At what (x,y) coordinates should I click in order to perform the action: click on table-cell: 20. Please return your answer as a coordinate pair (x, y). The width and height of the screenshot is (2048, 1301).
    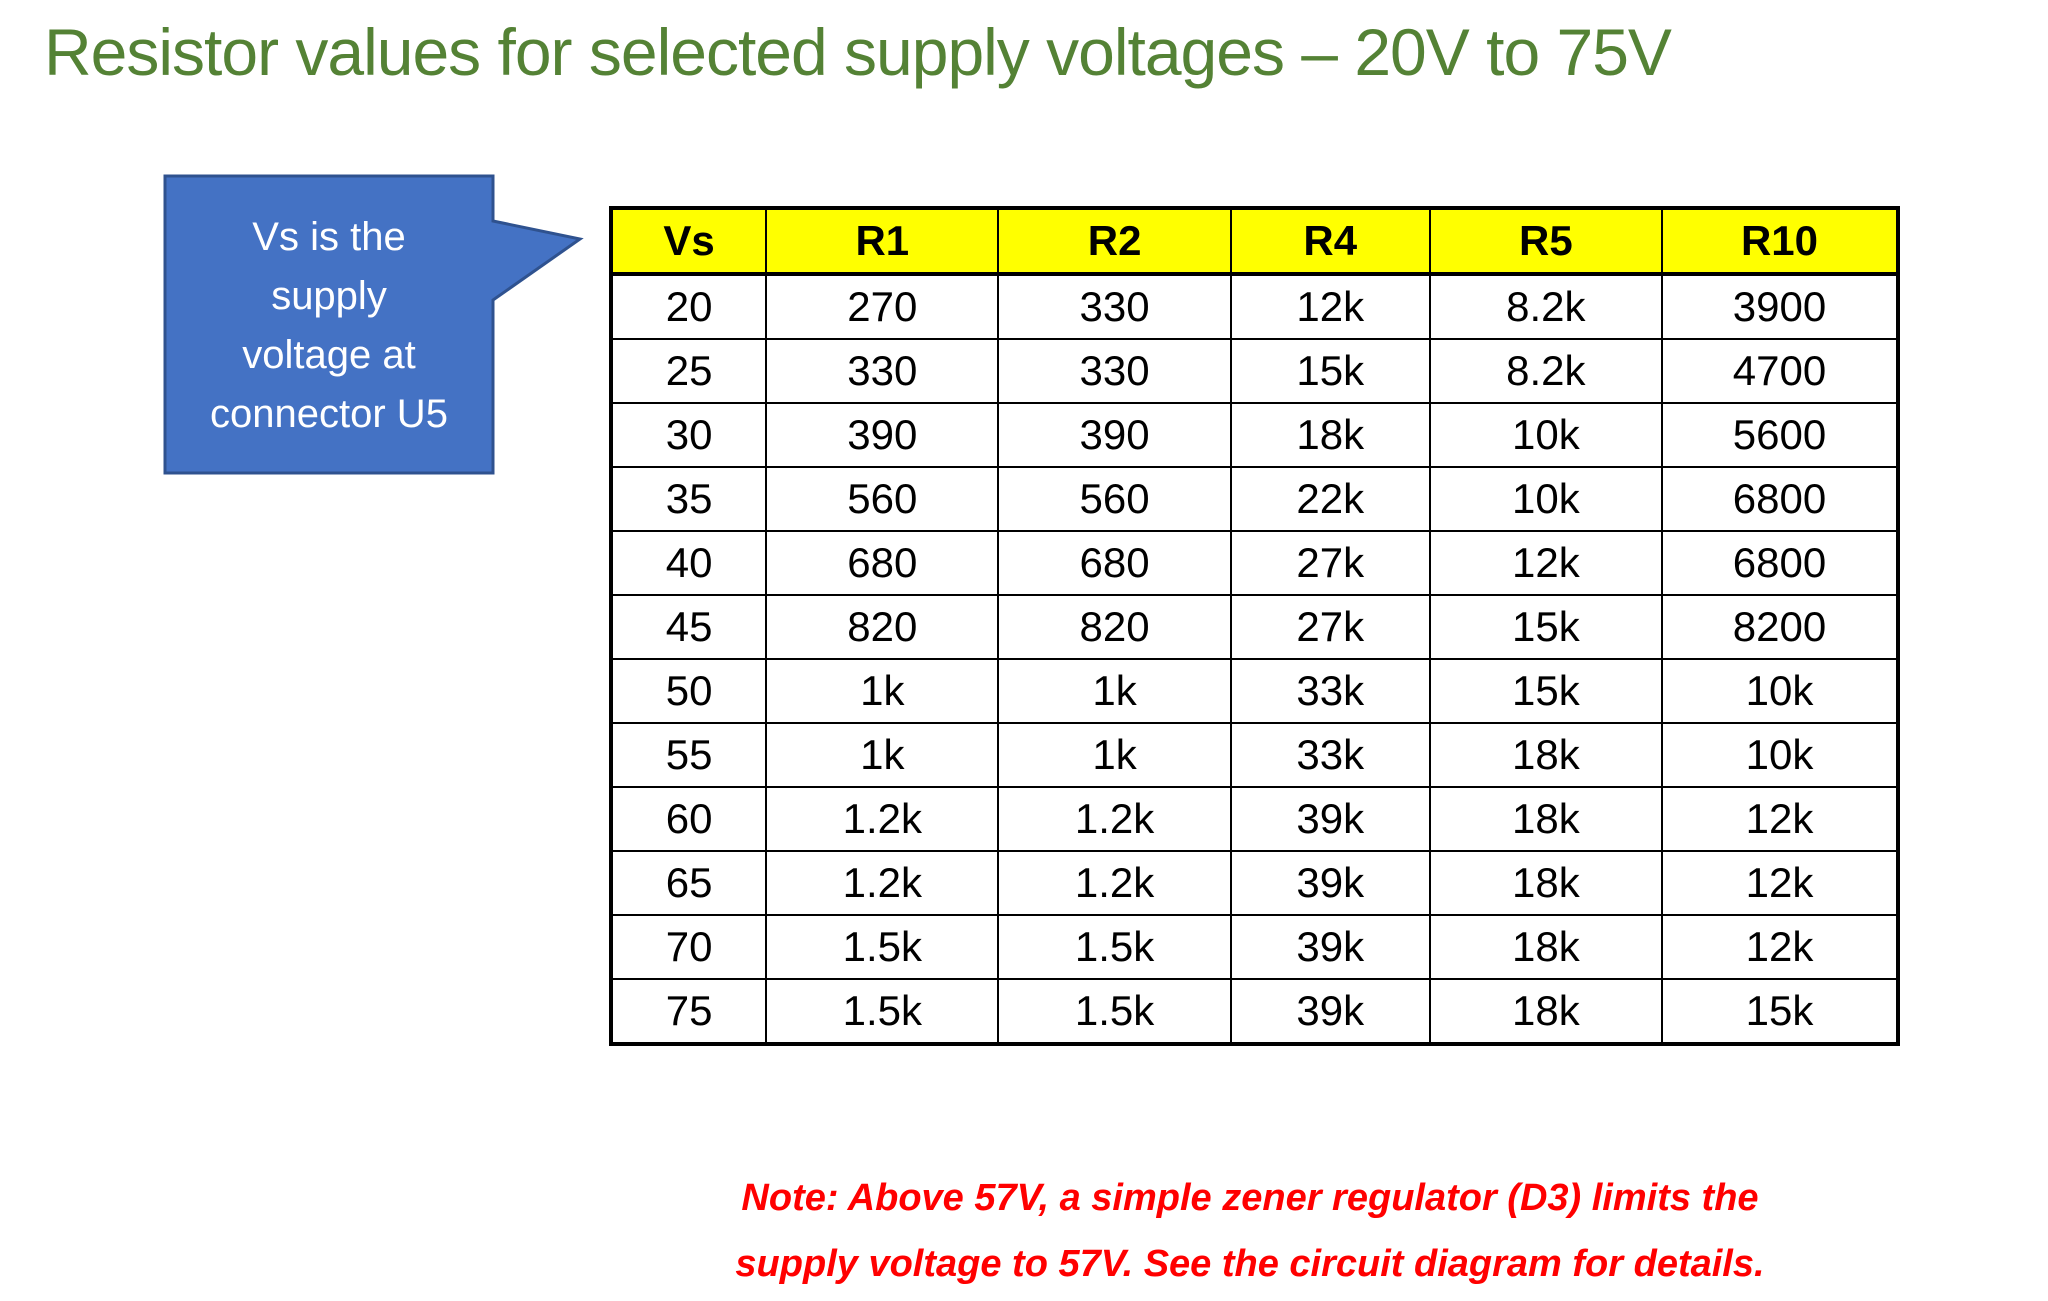
    Looking at the image, I should click on (688, 306).